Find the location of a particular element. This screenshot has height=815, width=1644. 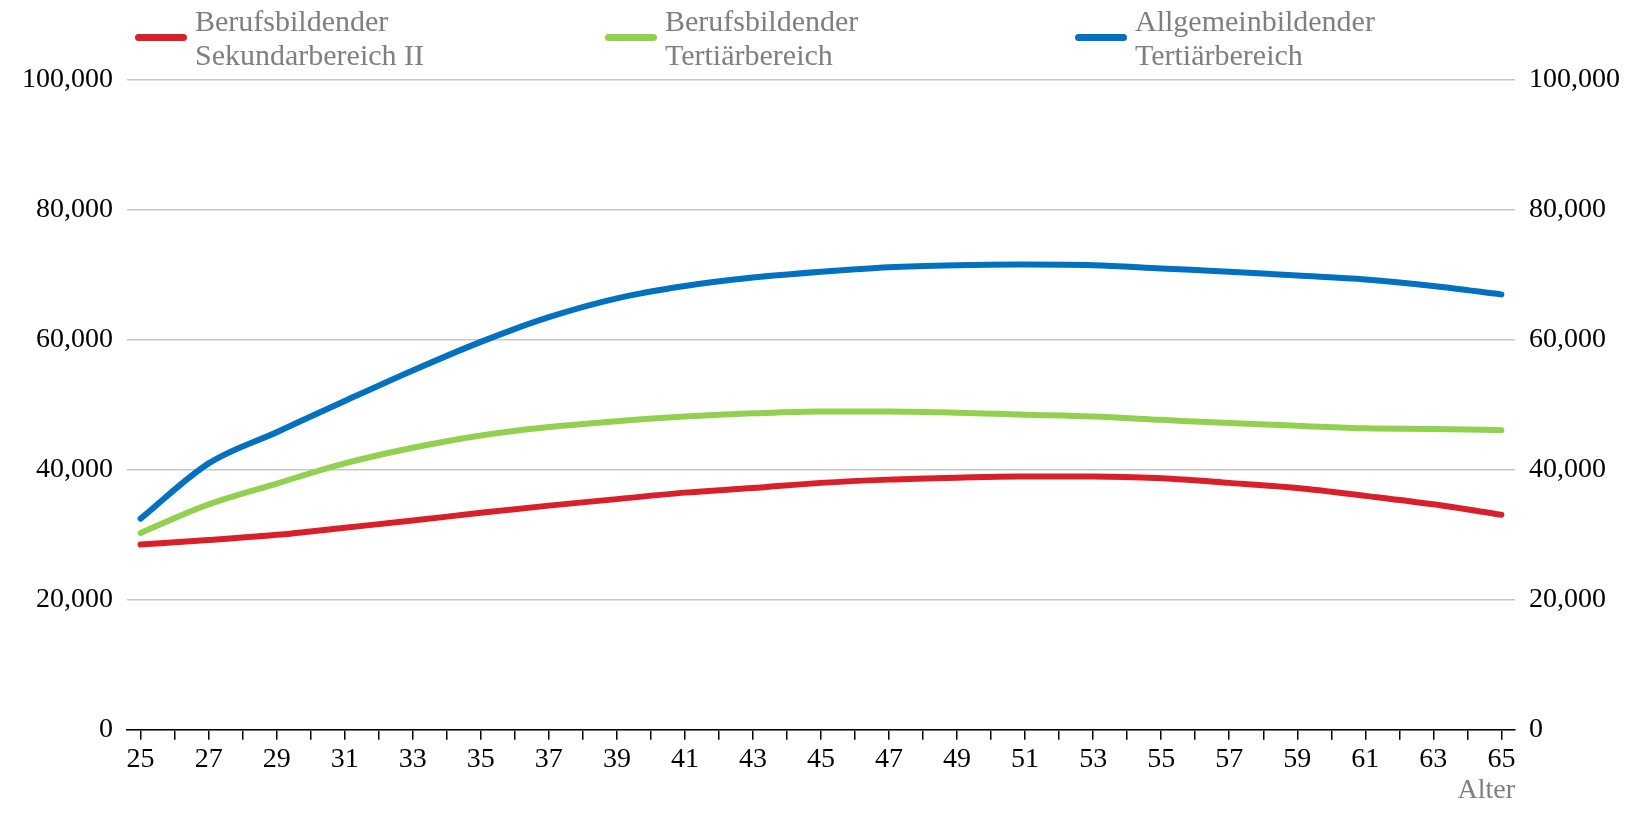

x-tick-label: 65 is located at coordinates (1501, 757).